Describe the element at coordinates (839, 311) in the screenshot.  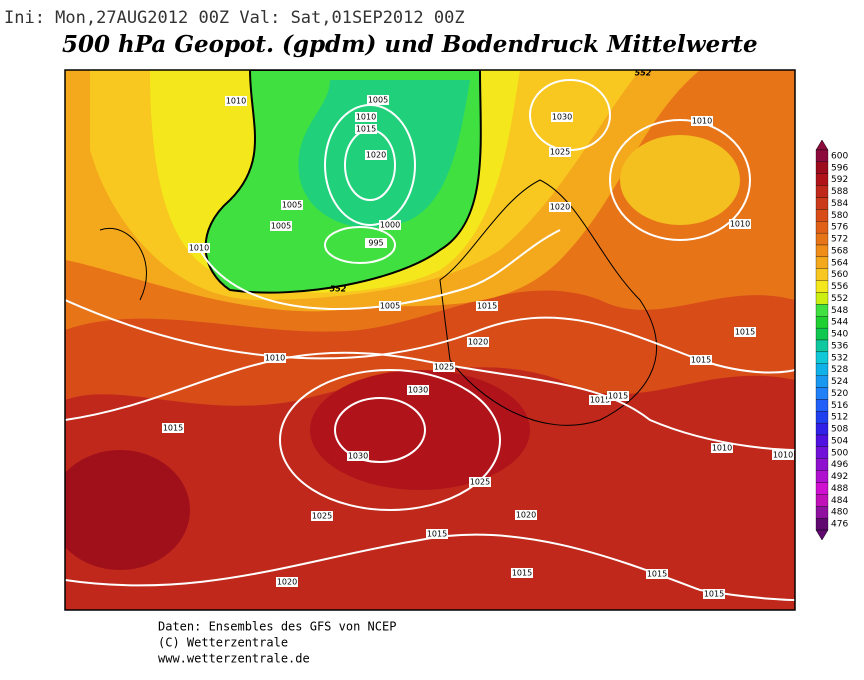
I see `colorbar-label: 548` at that location.